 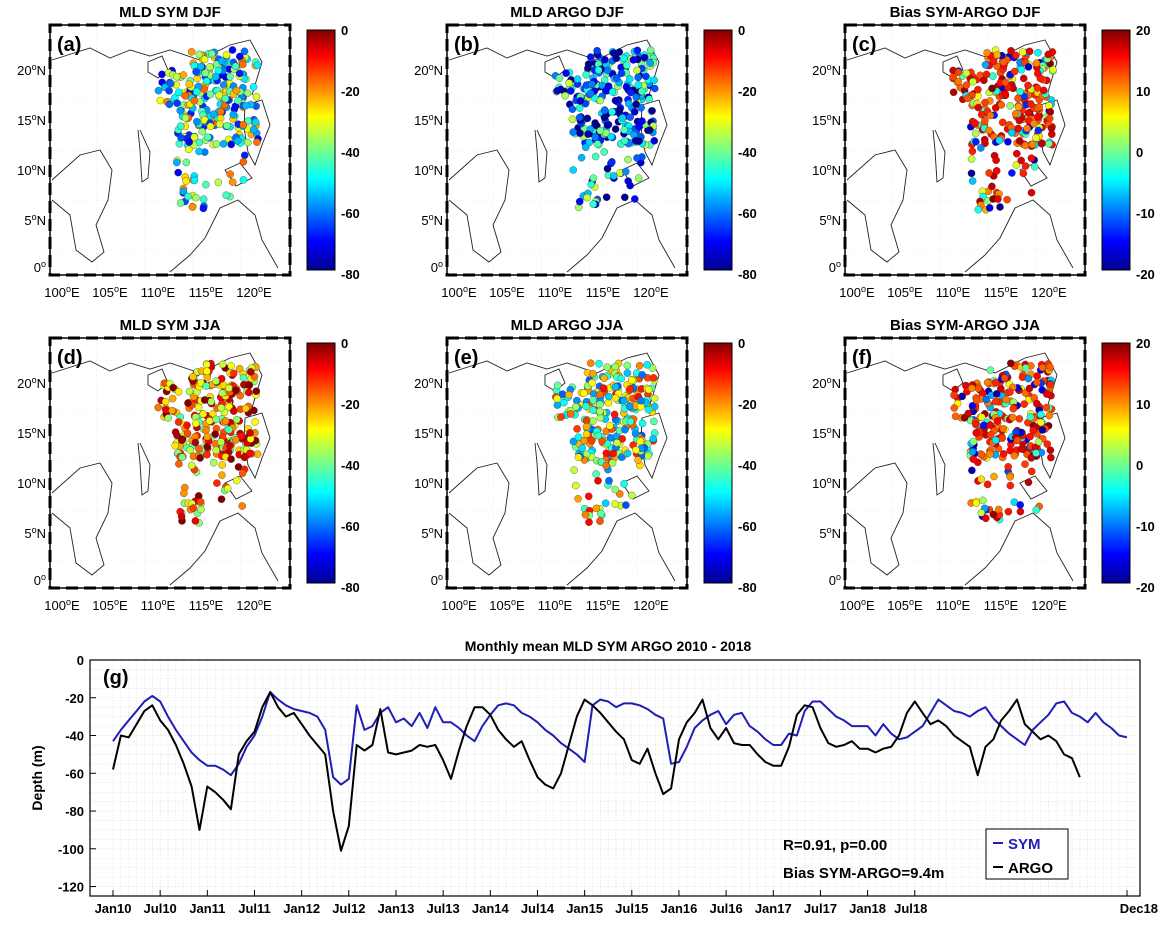 I want to click on colorbar-tick-label: -20, so click(x=747, y=404).